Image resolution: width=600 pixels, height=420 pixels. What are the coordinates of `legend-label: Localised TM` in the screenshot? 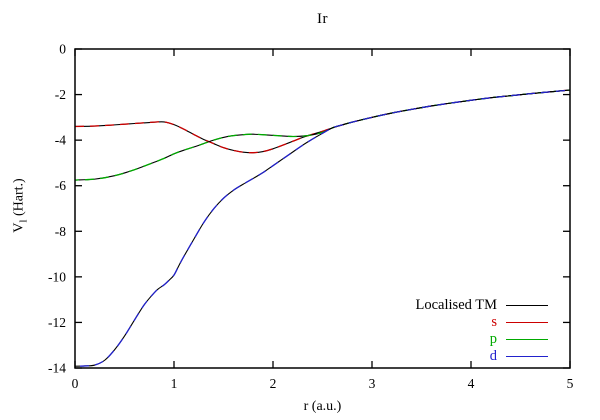 It's located at (456, 305).